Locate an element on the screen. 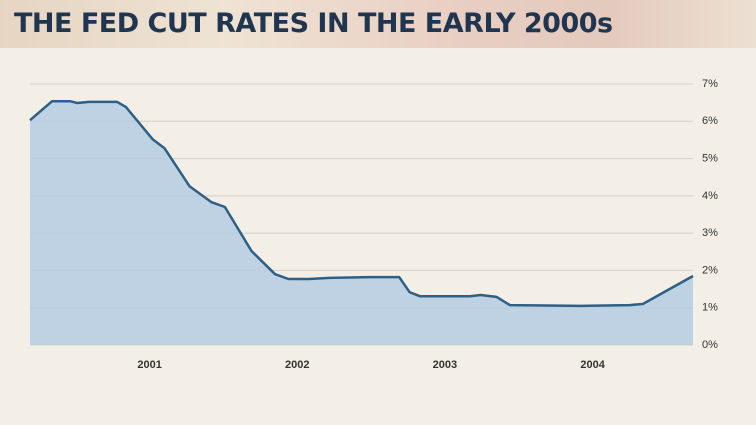  y-tick-label: 4% is located at coordinates (710, 196).